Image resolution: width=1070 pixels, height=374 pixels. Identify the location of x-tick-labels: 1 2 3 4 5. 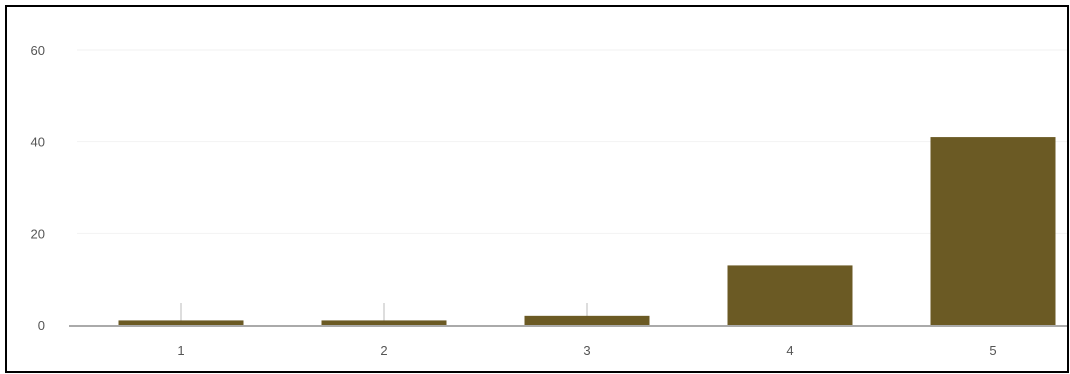
(586, 350).